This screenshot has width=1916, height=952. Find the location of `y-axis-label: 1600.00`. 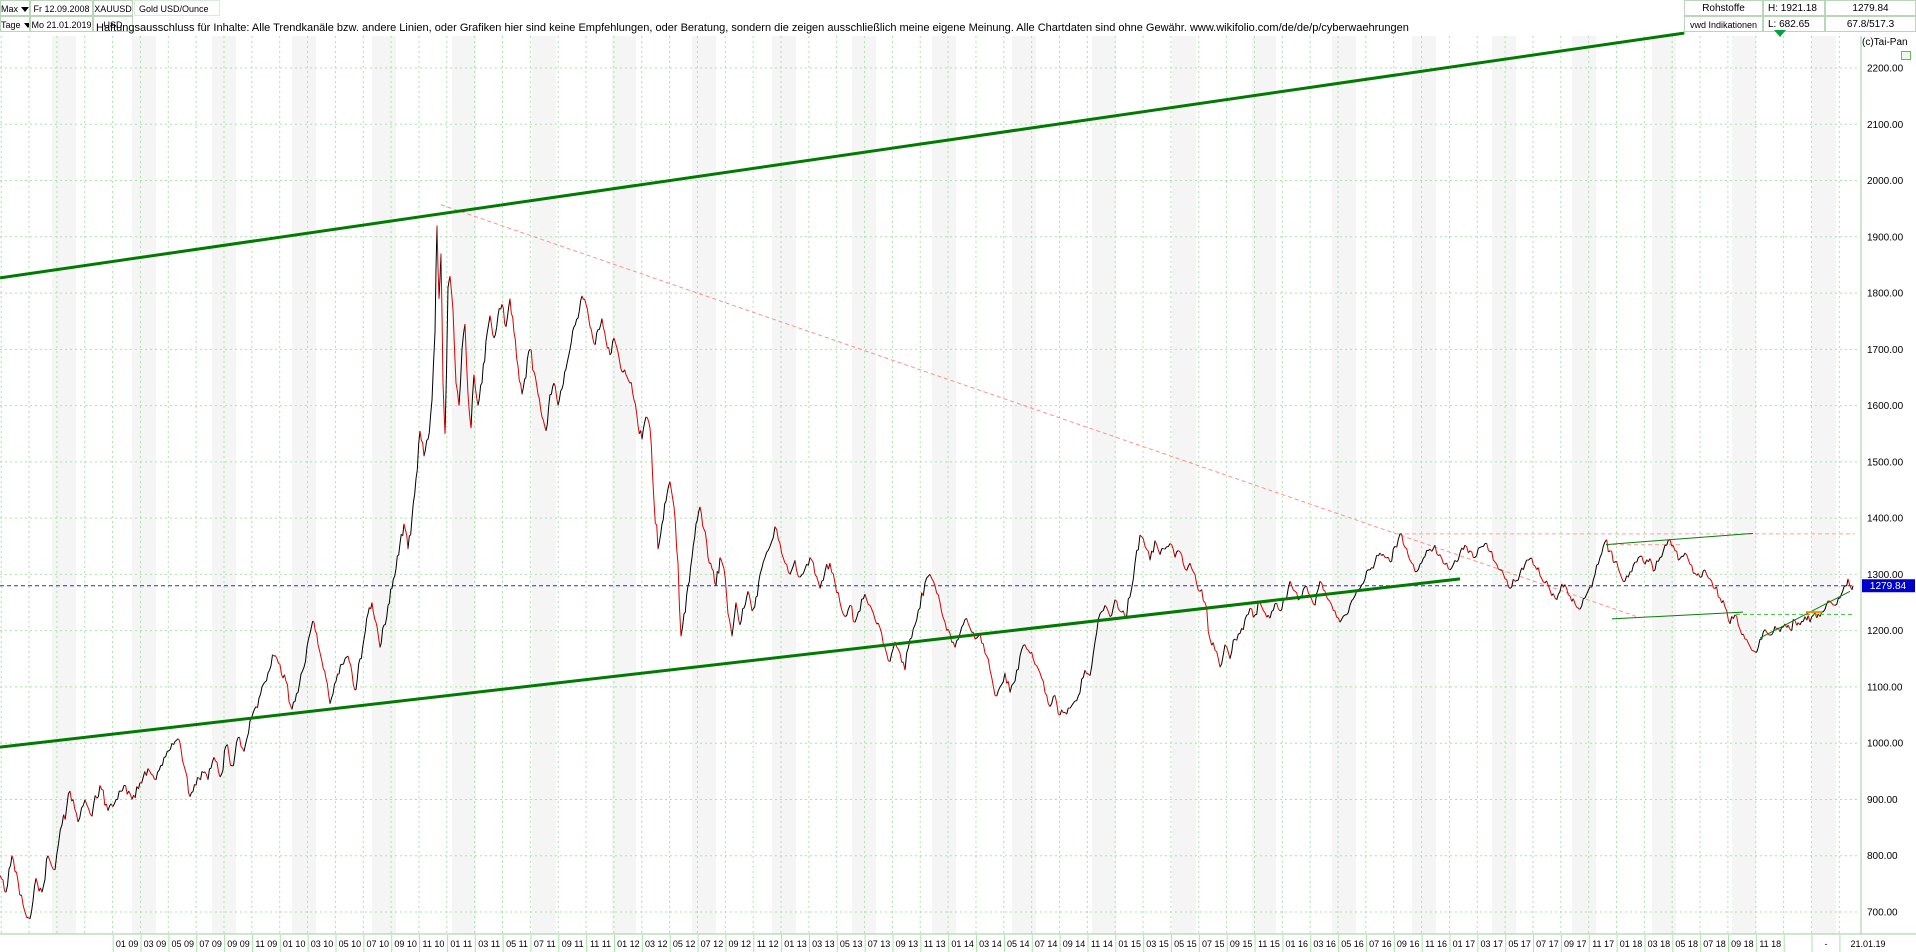

y-axis-label: 1600.00 is located at coordinates (1885, 406).